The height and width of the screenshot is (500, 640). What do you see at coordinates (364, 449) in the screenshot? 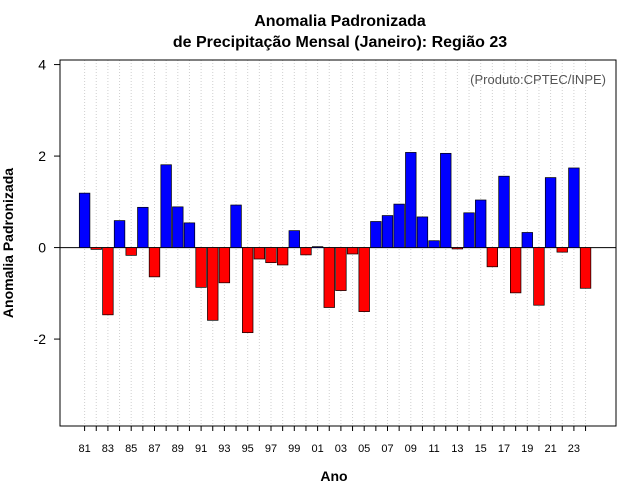
I see `x-tick-label: 05` at bounding box center [364, 449].